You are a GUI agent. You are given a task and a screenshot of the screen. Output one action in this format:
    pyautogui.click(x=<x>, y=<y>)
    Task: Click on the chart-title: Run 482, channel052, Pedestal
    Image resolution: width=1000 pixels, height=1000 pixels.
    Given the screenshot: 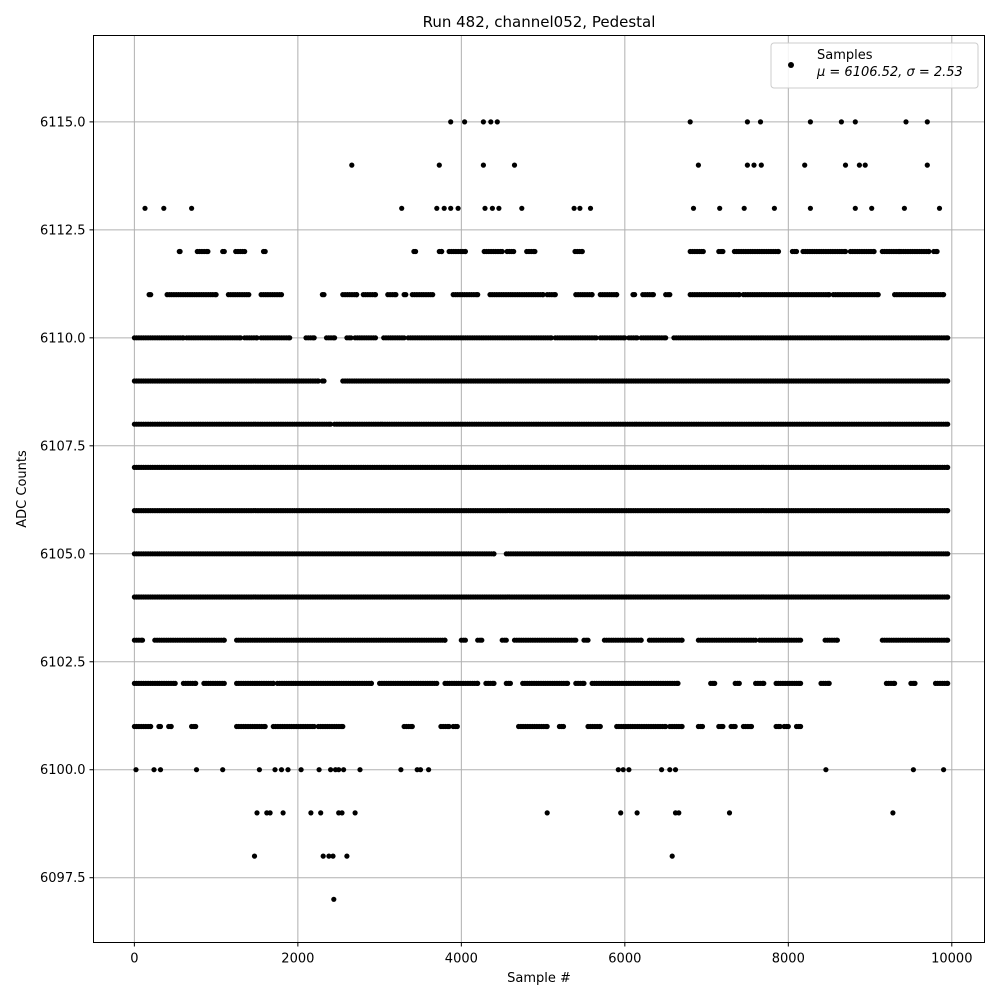 What is the action you would take?
    pyautogui.click(x=539, y=22)
    